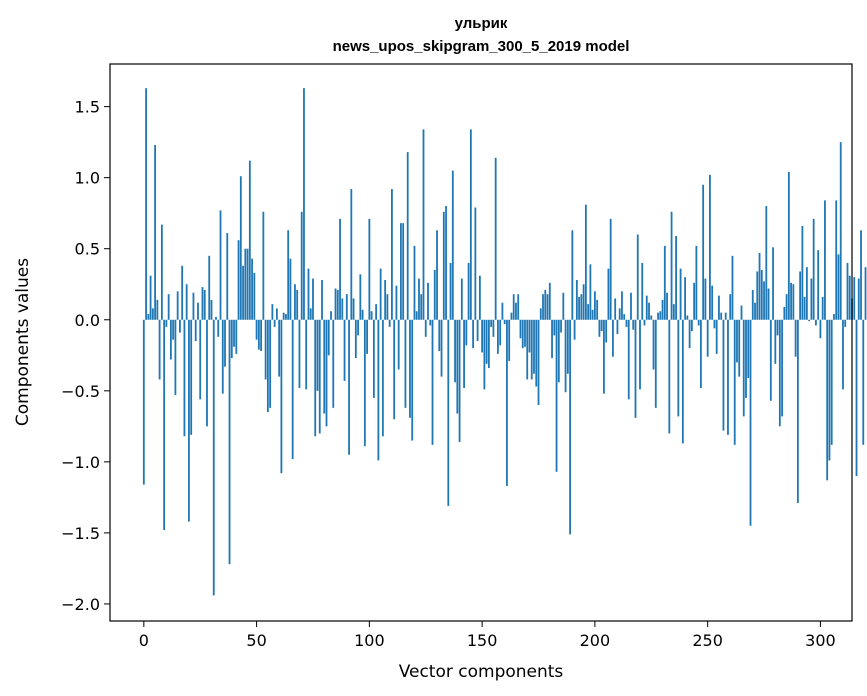  I want to click on x-tick-label-0: 0, so click(144, 640).